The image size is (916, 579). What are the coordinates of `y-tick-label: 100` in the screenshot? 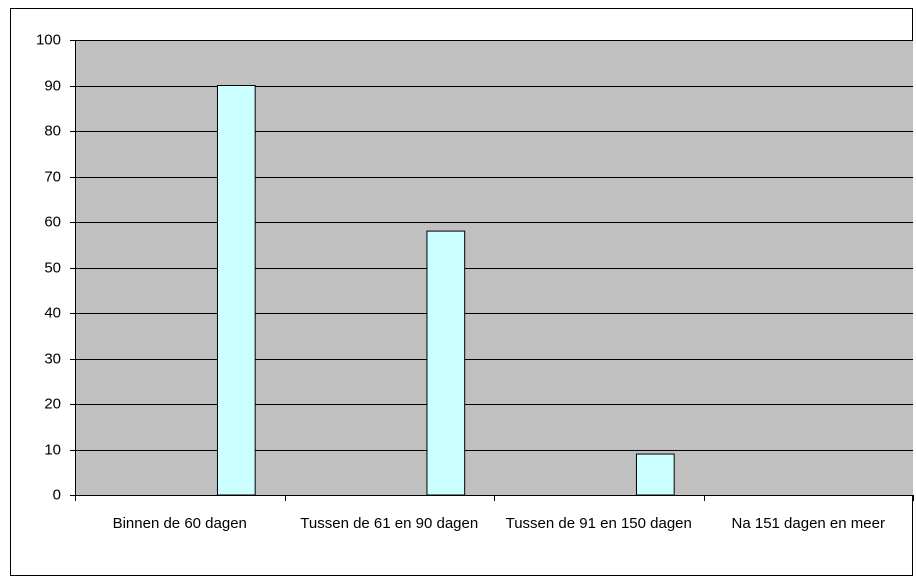 It's located at (48, 39).